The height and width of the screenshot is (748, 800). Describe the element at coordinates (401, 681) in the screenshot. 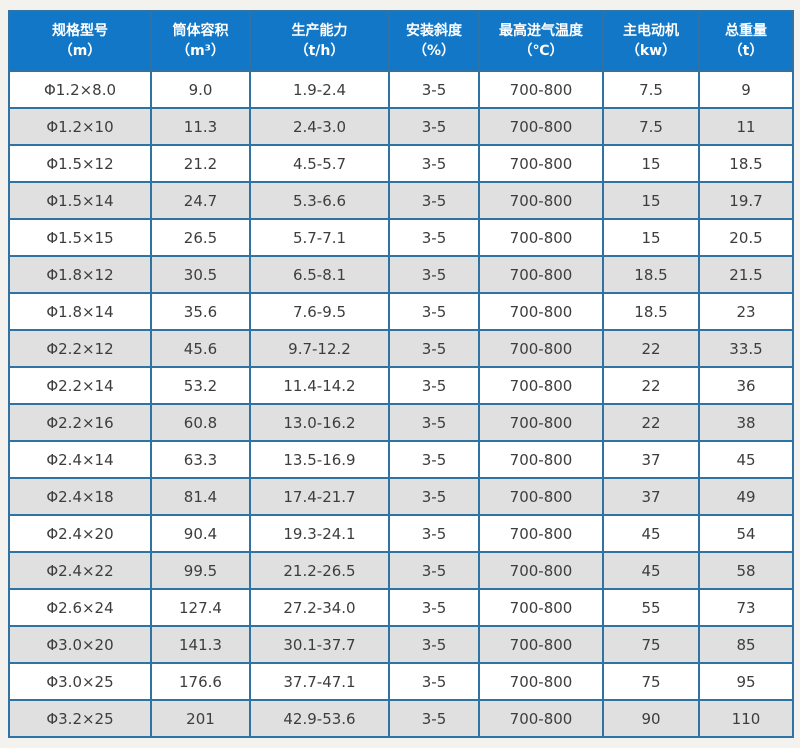

I see `table-row: Φ3.0×25 176.6 37.7-47.1 3-5 700-800 75 95` at that location.